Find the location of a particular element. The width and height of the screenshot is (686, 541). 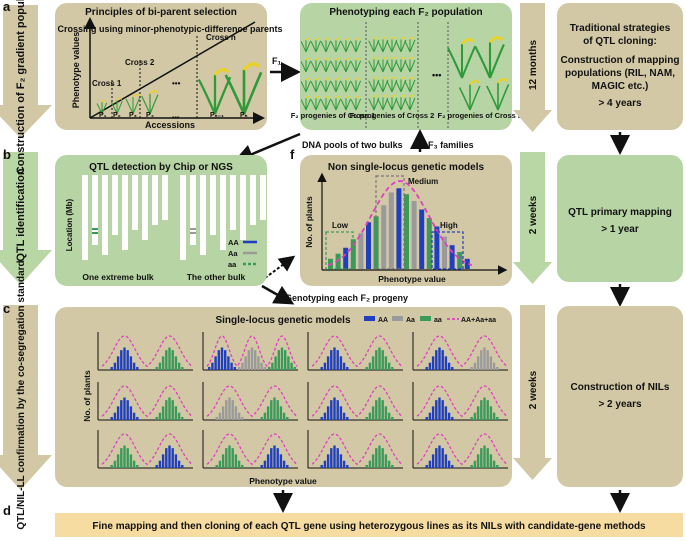

legend-b-AA: AA is located at coordinates (233, 242).